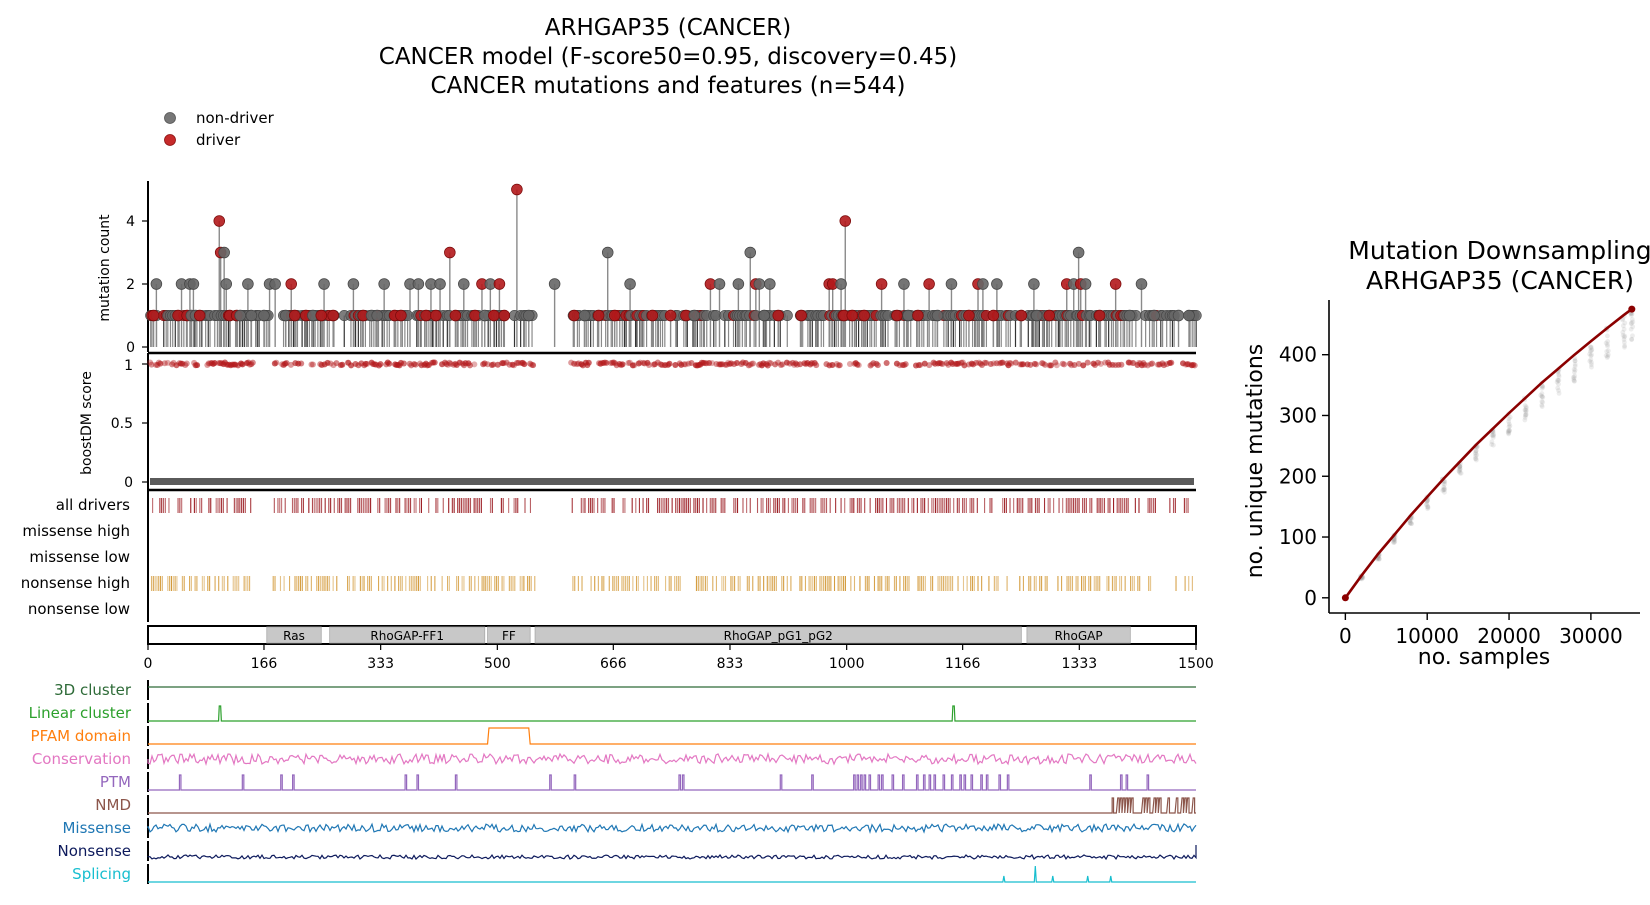 This screenshot has width=1650, height=905. Describe the element at coordinates (1427, 636) in the screenshot. I see `ds-x-tick-label: 10000` at that location.